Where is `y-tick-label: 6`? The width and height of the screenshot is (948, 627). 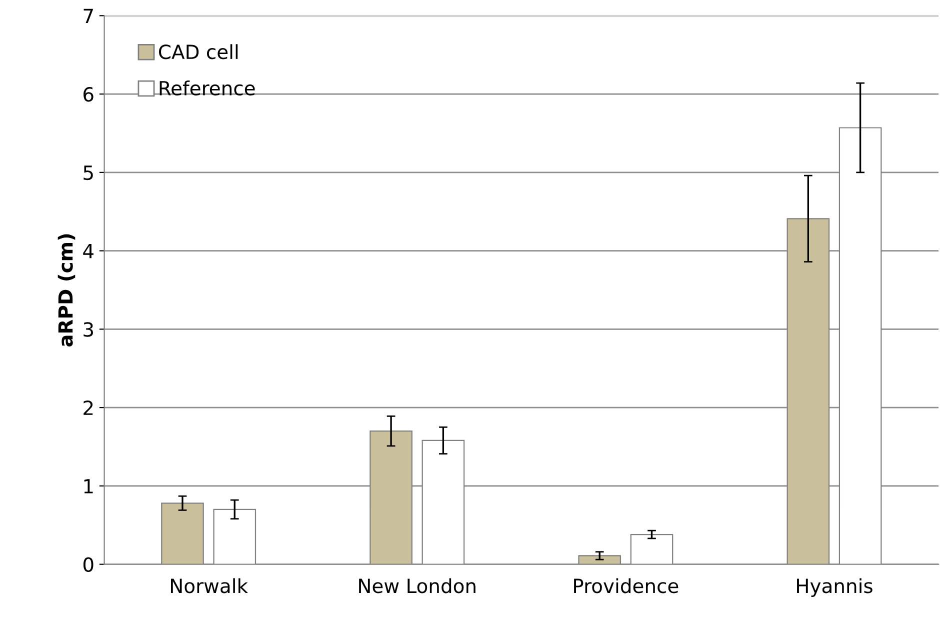 y-tick-label: 6 is located at coordinates (89, 94).